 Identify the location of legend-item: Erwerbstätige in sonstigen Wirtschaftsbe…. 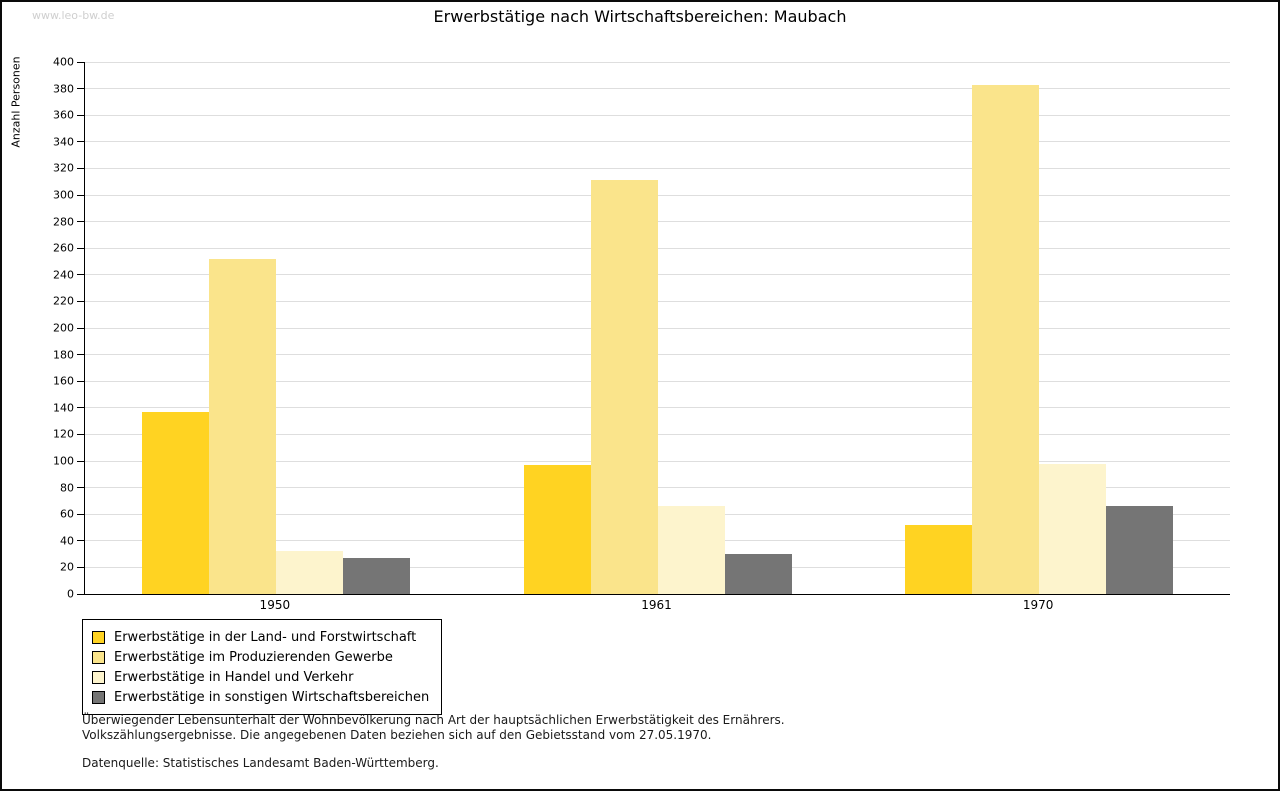
(260, 697).